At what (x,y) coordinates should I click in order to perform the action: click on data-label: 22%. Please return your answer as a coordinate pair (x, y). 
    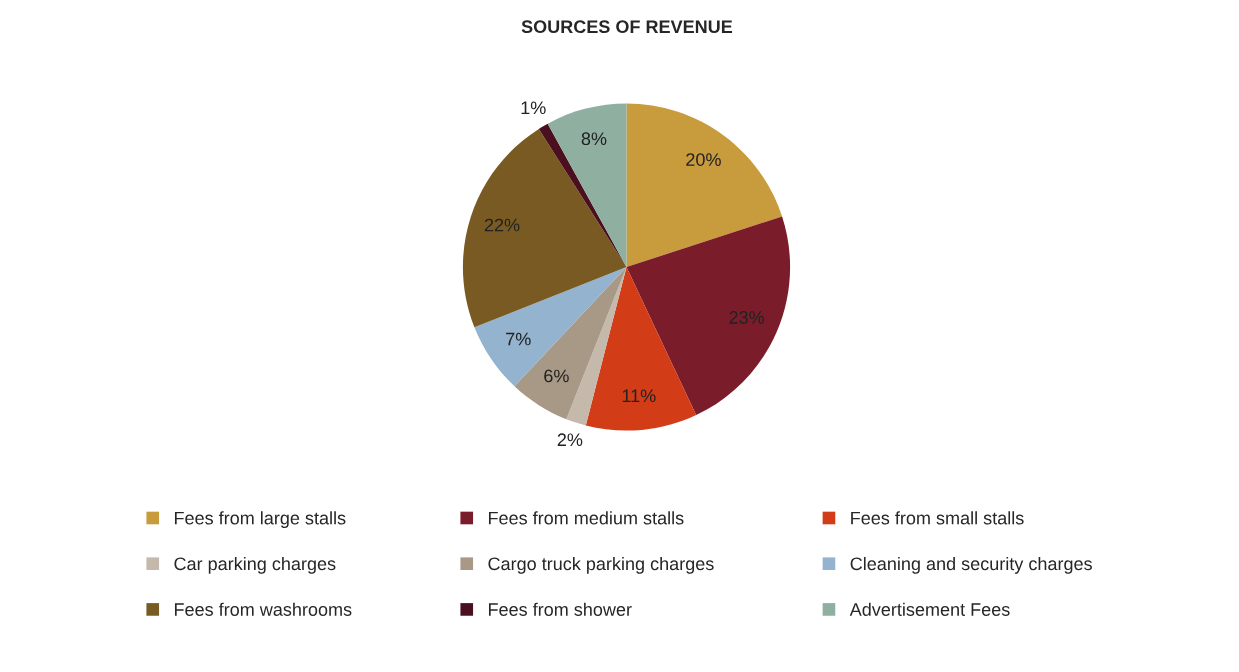
    Looking at the image, I should click on (502, 225).